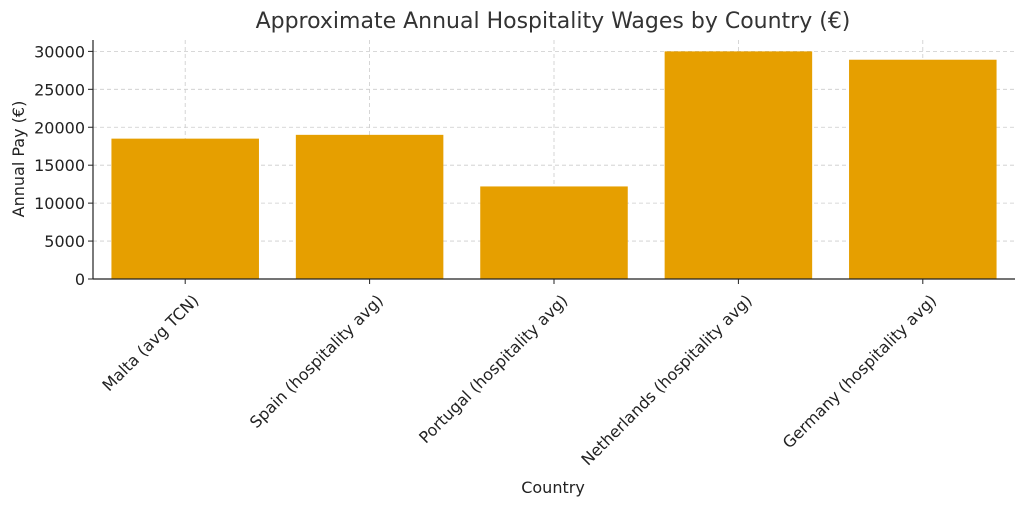 This screenshot has height=507, width=1024. What do you see at coordinates (80, 279) in the screenshot?
I see `y-tick-label: 0` at bounding box center [80, 279].